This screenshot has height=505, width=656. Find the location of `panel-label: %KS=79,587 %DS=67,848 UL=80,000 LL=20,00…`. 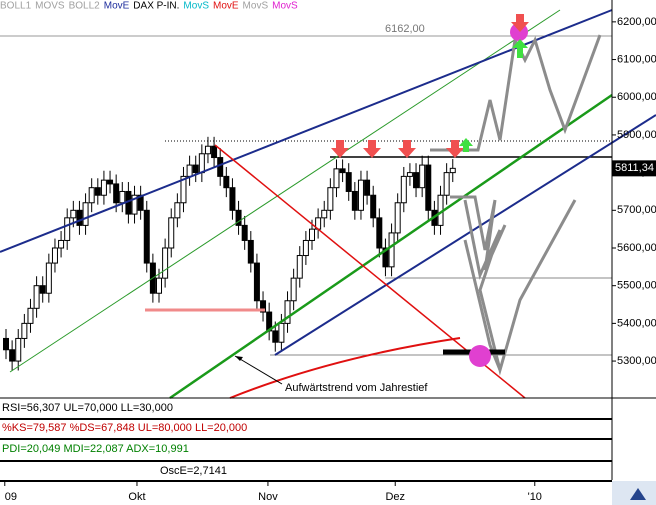

panel-label: %KS=79,587 %DS=67,848 UL=80,000 LL=20,00… is located at coordinates (124, 428).